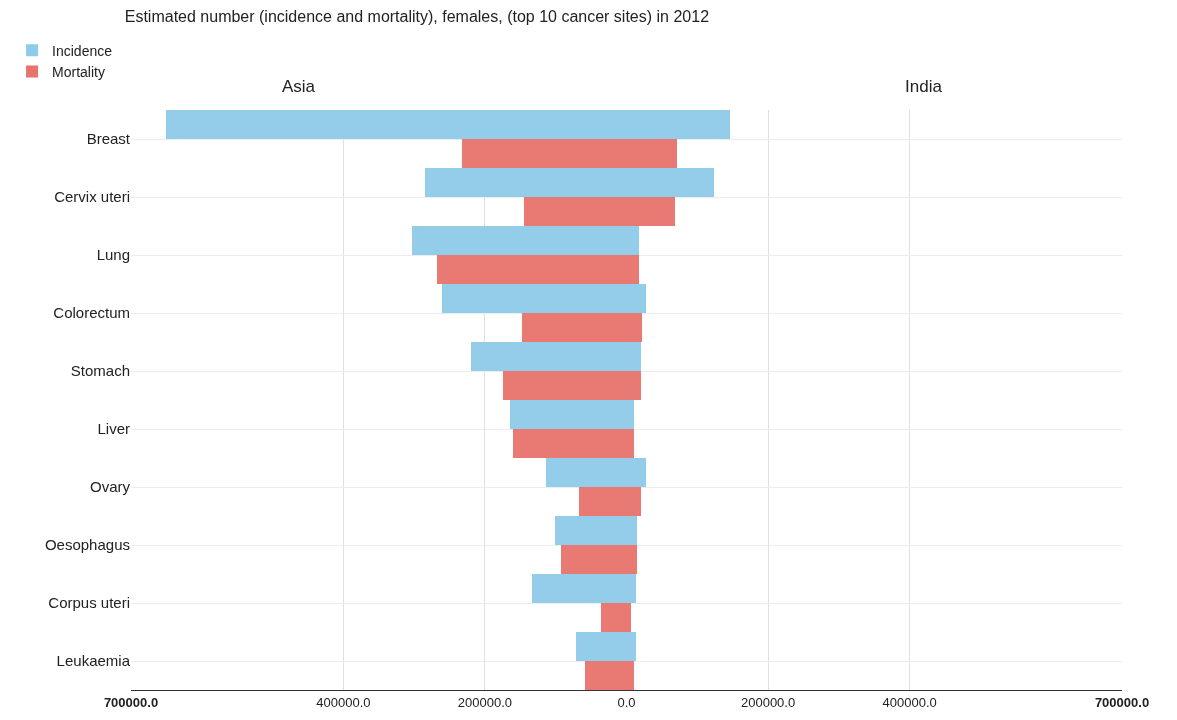 The image size is (1177, 720). What do you see at coordinates (113, 429) in the screenshot?
I see `y-tick-label: Liver` at bounding box center [113, 429].